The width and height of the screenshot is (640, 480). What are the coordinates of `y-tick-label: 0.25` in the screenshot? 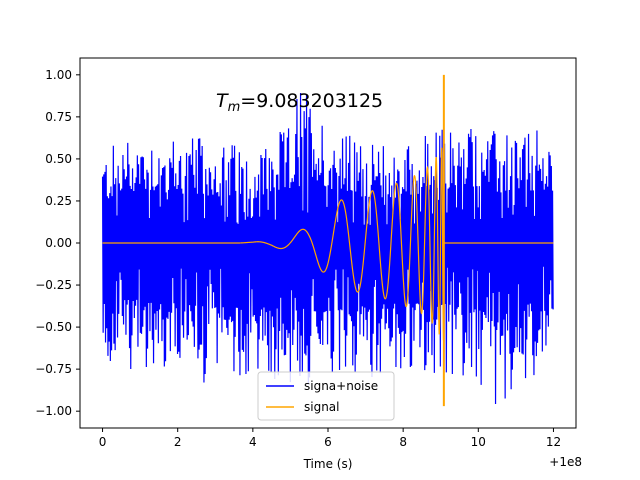 It's located at (58, 201).